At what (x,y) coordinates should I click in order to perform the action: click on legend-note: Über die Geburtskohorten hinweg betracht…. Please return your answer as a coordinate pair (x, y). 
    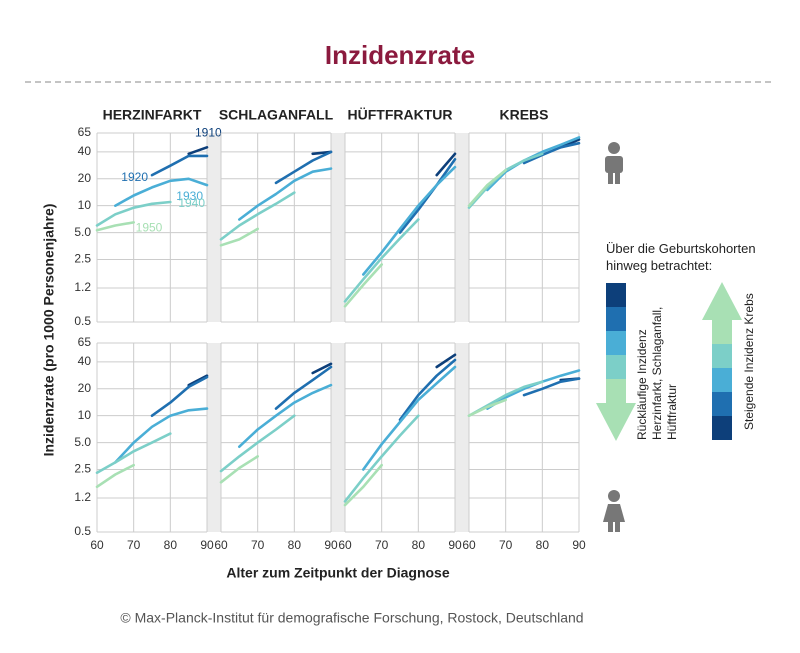
    Looking at the image, I should click on (681, 257).